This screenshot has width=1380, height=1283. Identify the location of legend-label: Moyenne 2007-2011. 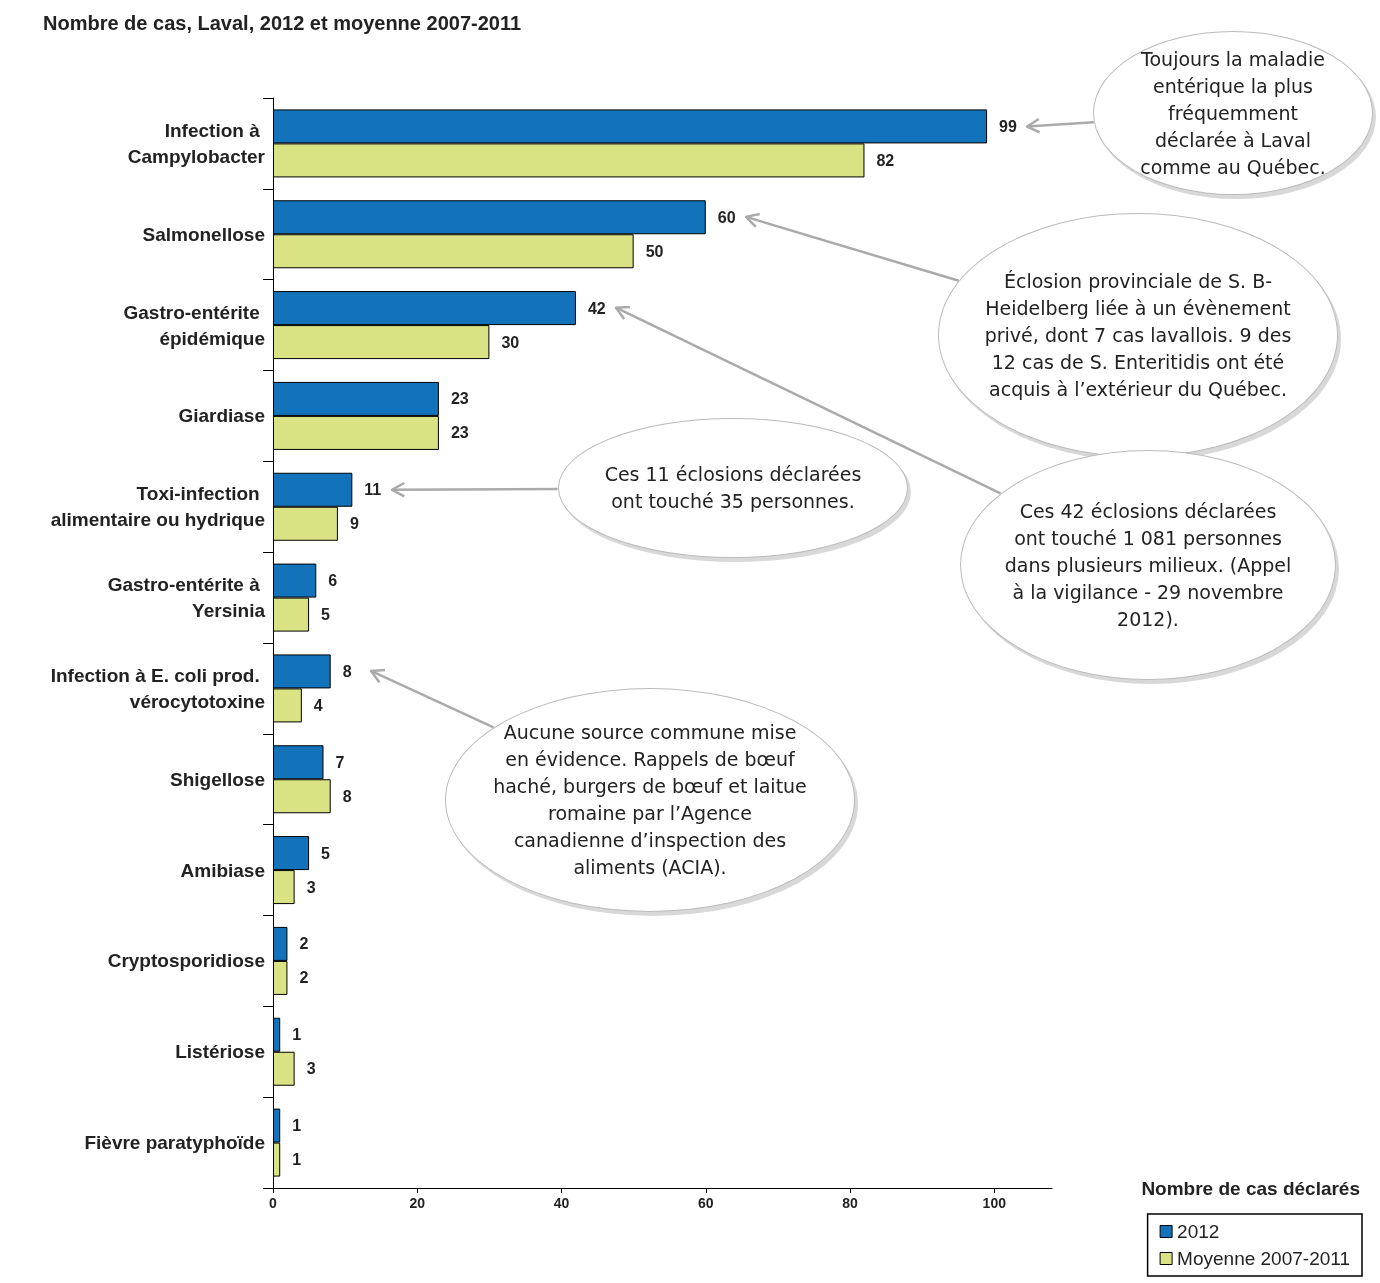
(1264, 1258).